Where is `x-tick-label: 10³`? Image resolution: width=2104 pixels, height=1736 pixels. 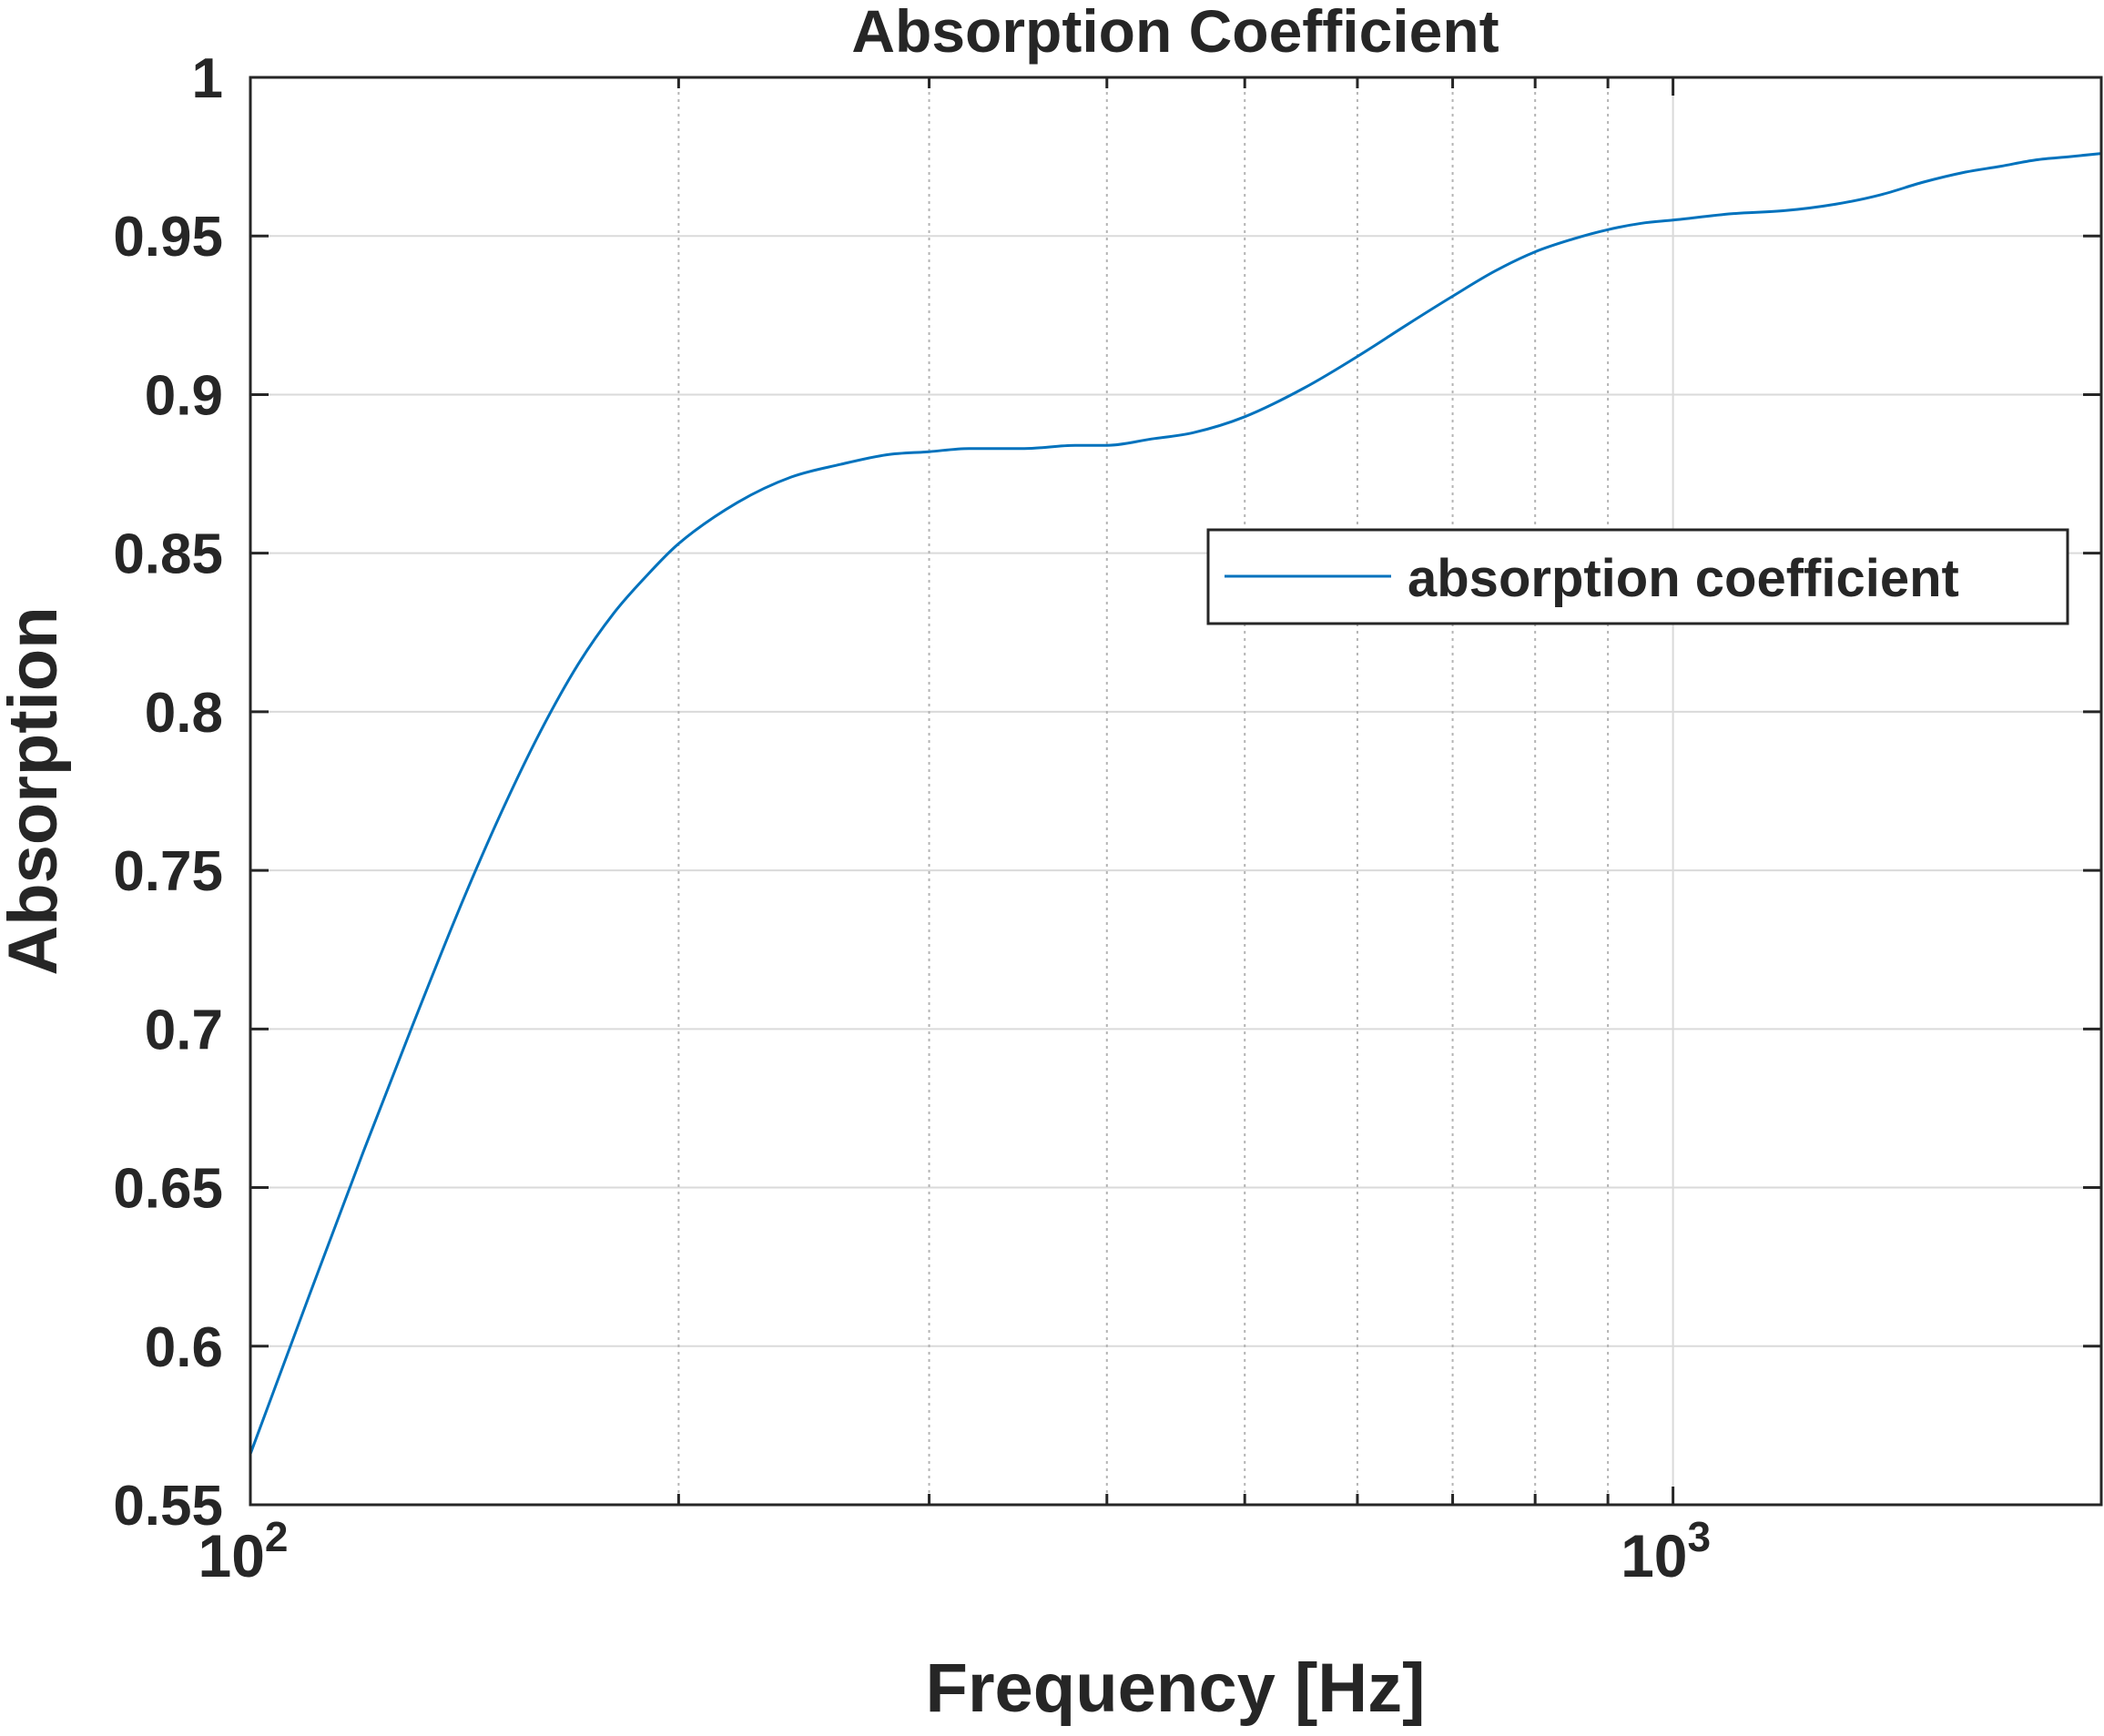
x-tick-label: 10³ is located at coordinates (1666, 1551).